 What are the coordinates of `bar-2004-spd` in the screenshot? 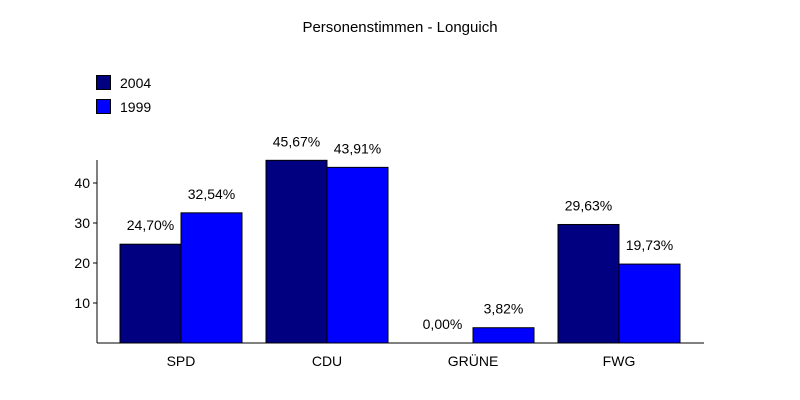 It's located at (150, 293).